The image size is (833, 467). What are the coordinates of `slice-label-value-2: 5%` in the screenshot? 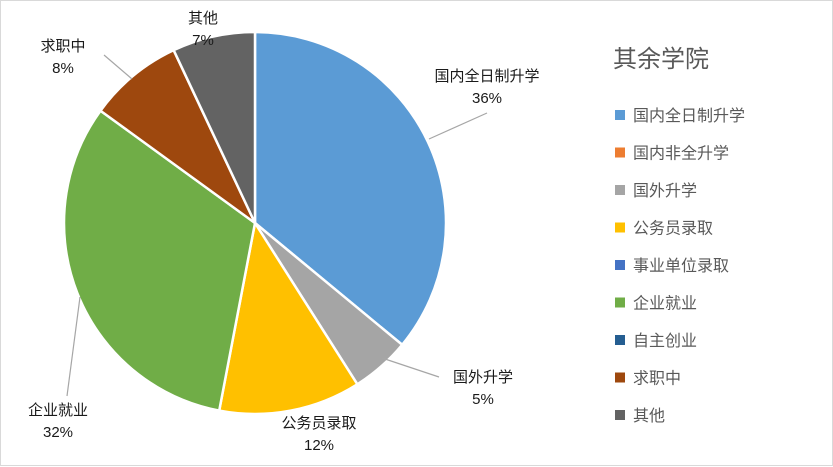 It's located at (483, 399).